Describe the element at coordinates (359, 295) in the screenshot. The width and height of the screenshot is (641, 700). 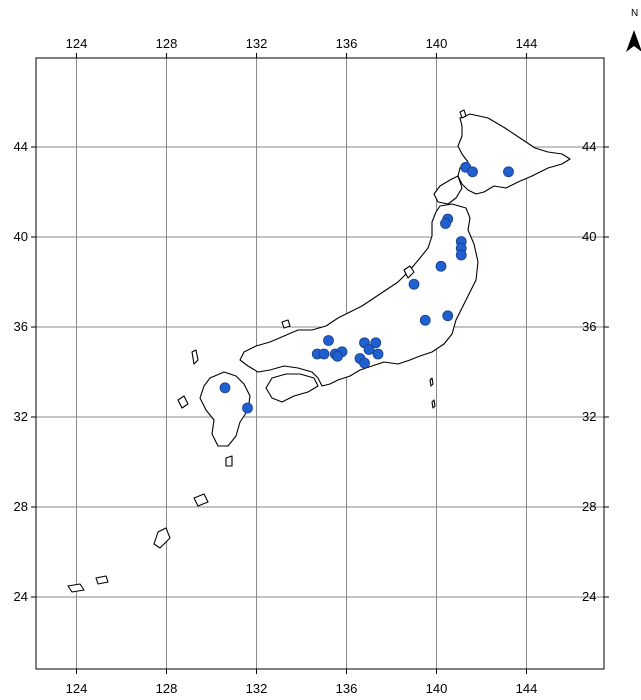
I see `honshu-island` at that location.